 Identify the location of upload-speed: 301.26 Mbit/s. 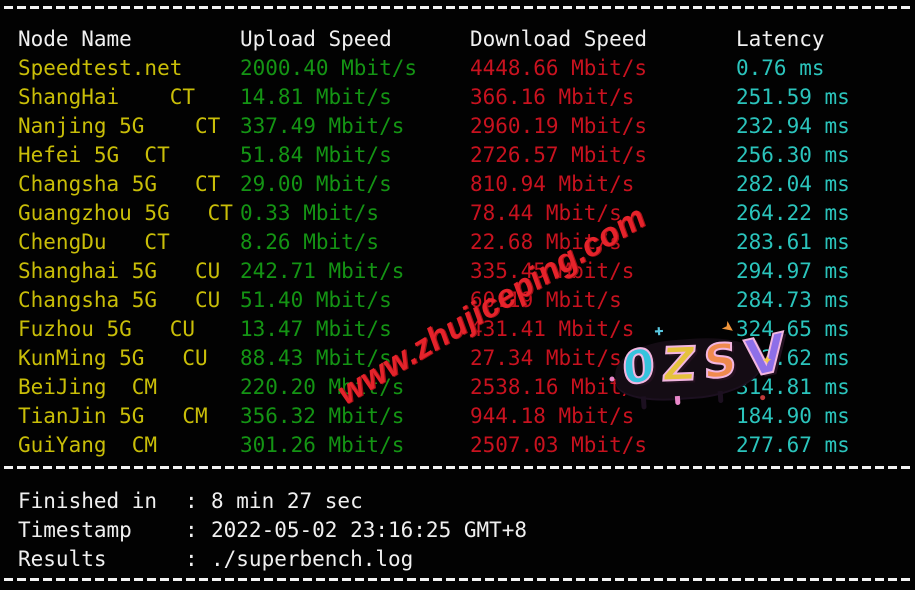
(322, 445).